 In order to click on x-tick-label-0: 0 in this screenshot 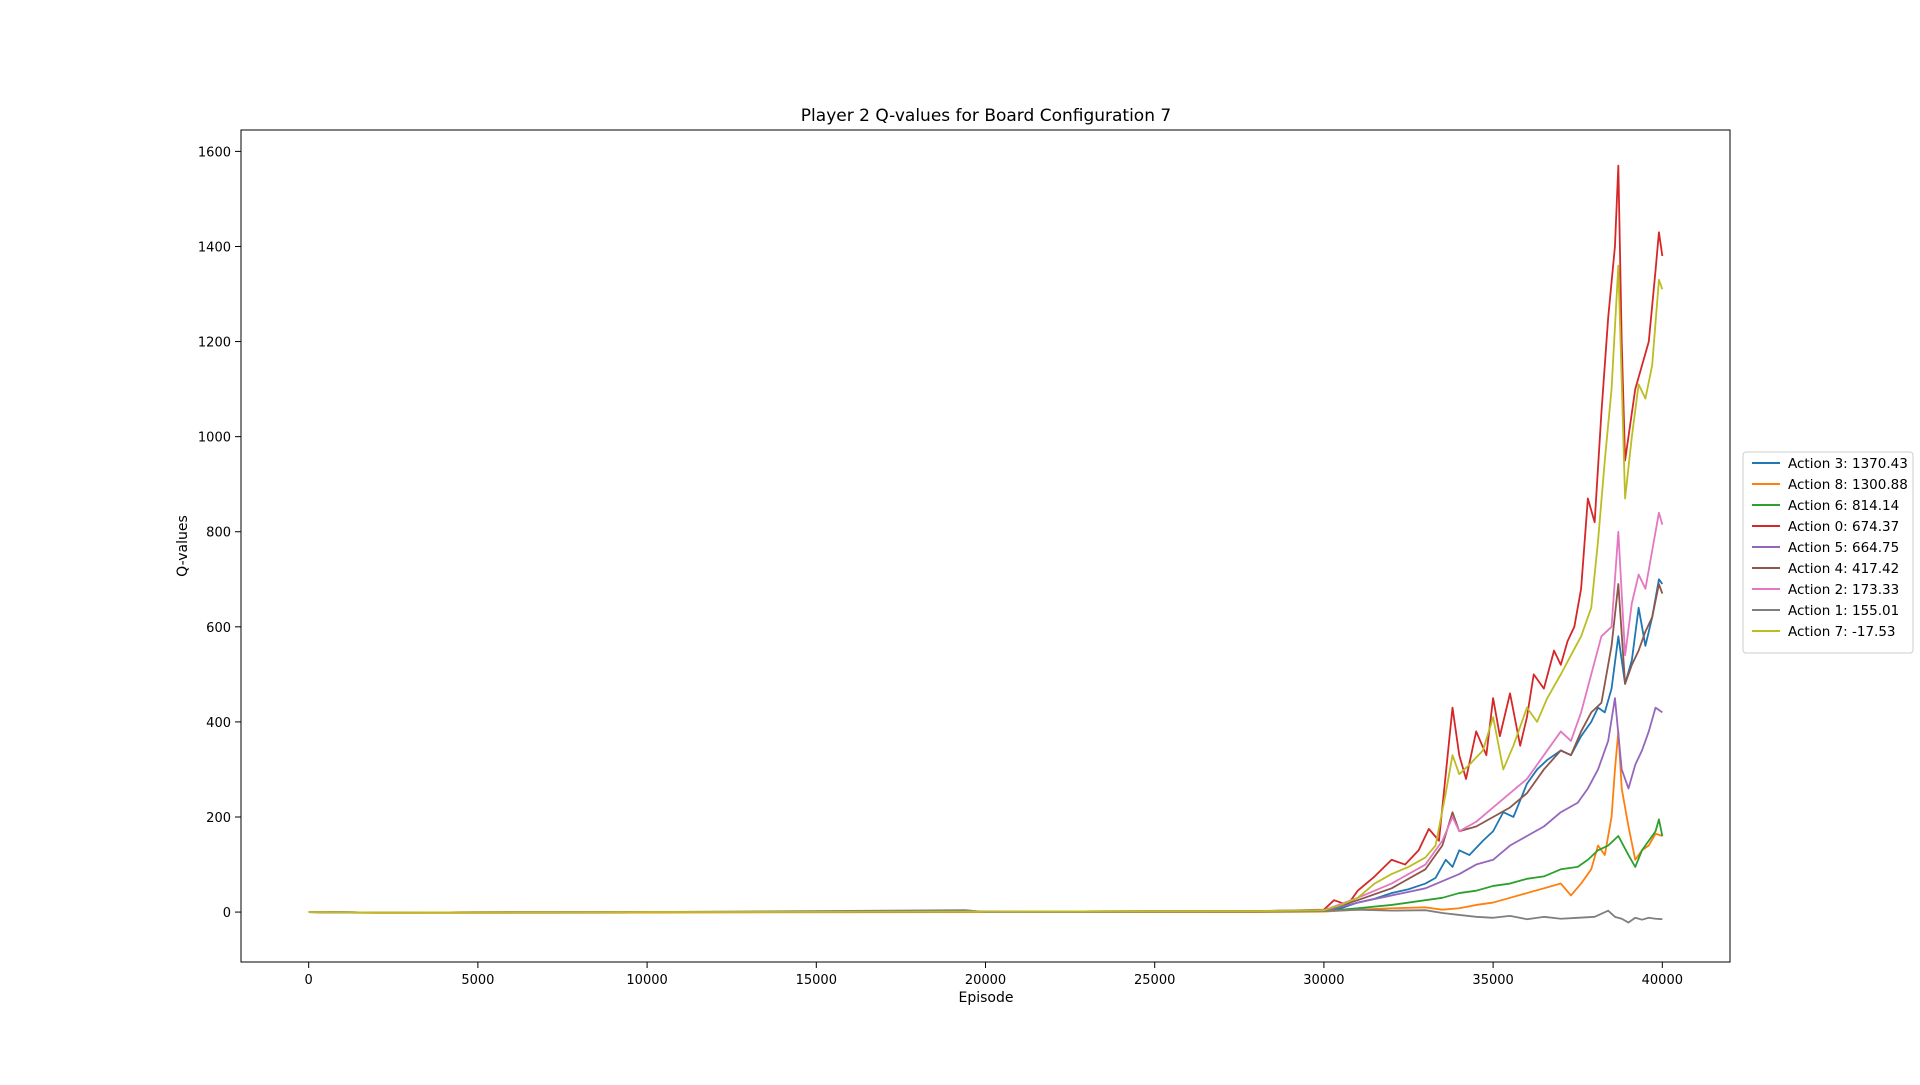, I will do `click(309, 980)`.